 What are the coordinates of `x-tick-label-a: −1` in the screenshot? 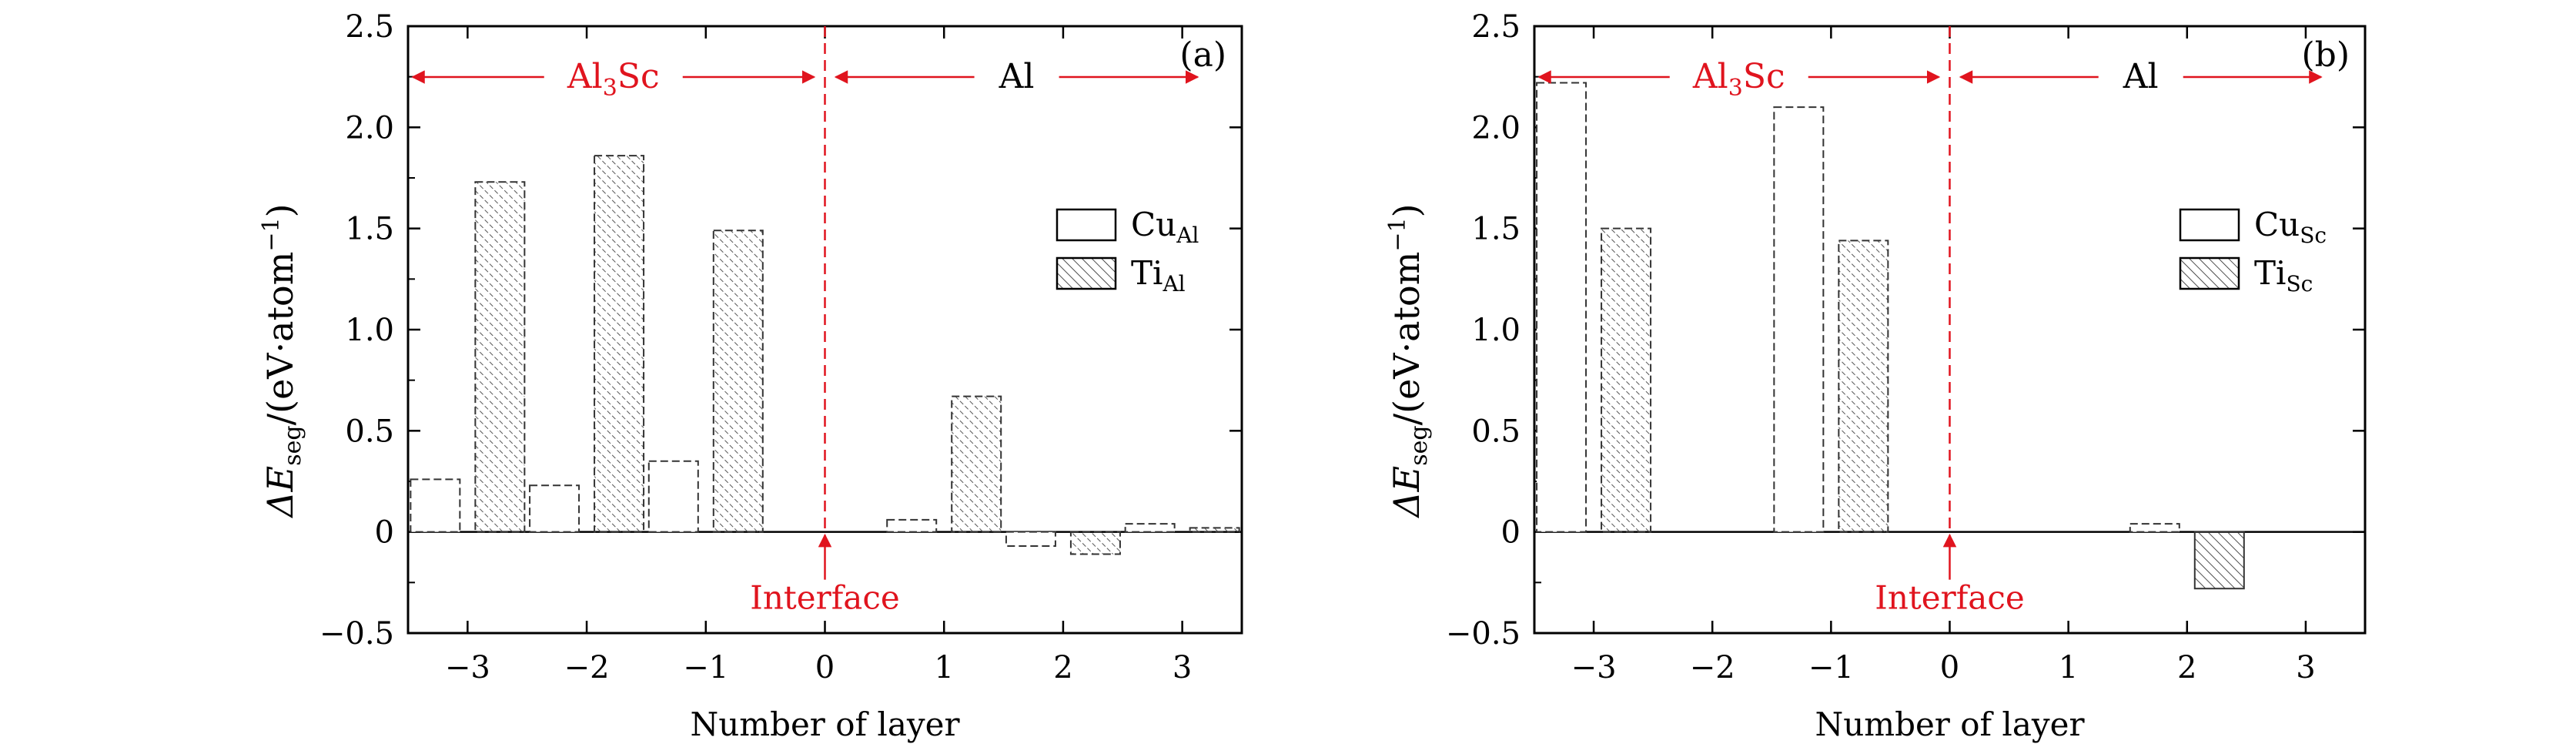 It's located at (706, 667).